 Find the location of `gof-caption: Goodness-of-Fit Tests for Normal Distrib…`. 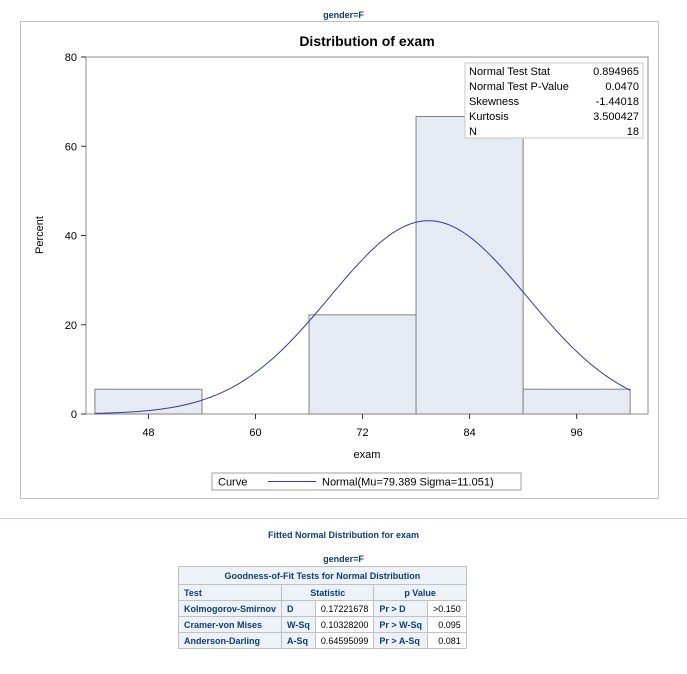

gof-caption: Goodness-of-Fit Tests for Normal Distrib… is located at coordinates (322, 575).